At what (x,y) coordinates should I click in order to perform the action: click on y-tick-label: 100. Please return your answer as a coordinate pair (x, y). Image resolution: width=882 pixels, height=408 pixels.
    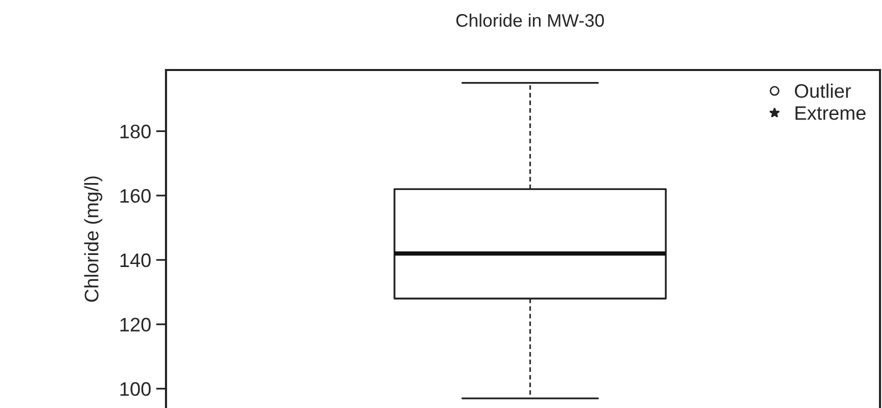
    Looking at the image, I should click on (135, 389).